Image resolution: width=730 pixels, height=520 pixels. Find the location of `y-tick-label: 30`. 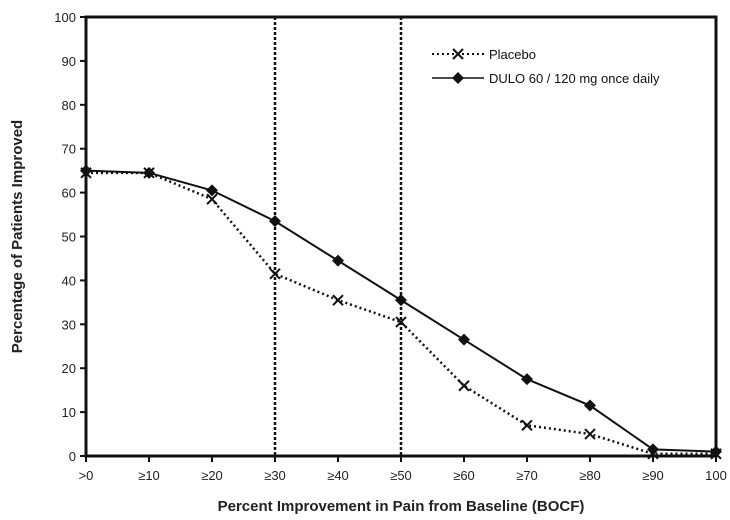

y-tick-label: 30 is located at coordinates (69, 324).